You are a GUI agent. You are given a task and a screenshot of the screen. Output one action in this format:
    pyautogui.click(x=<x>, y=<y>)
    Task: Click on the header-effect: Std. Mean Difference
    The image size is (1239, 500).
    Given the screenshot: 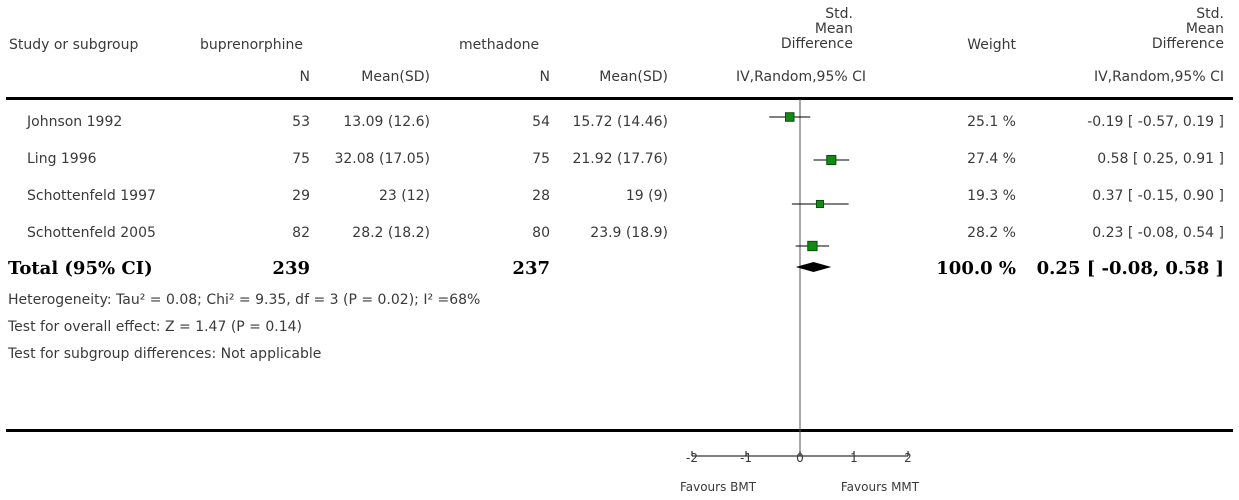 What is the action you would take?
    pyautogui.click(x=1162, y=29)
    